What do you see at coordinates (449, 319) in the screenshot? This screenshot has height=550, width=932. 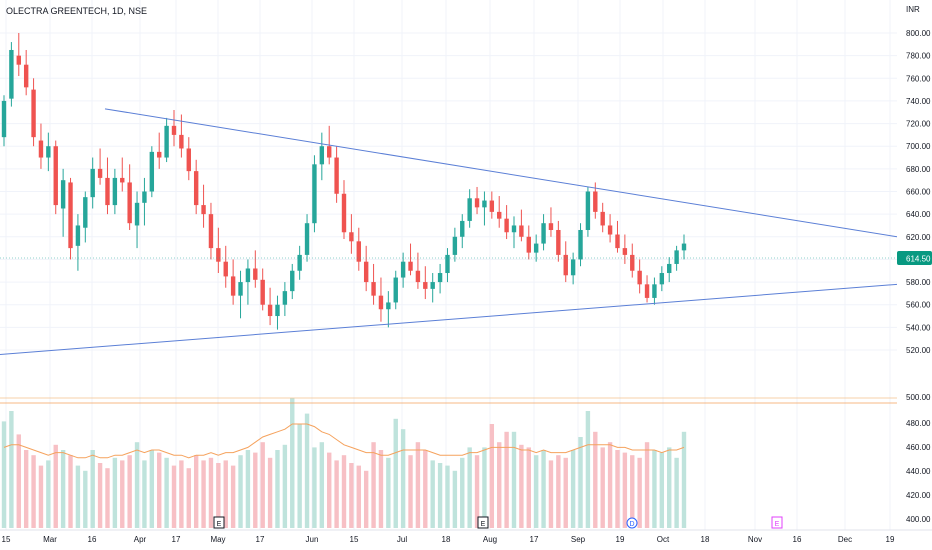 I see `trendline` at bounding box center [449, 319].